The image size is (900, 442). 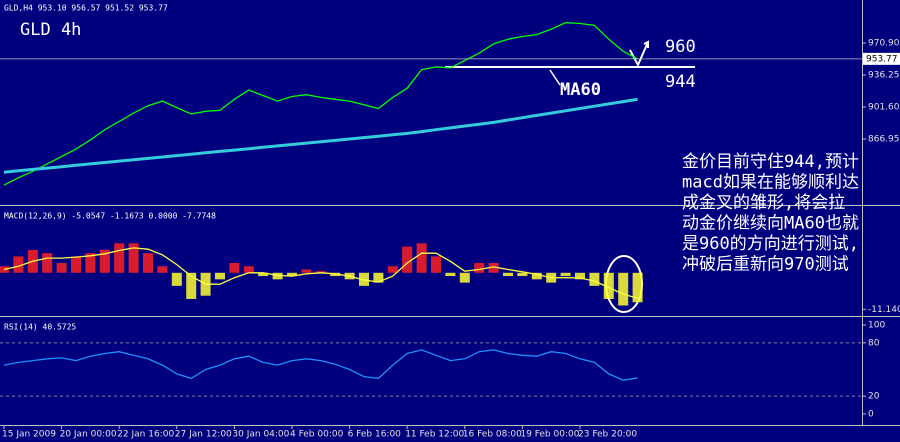 What do you see at coordinates (876, 326) in the screenshot?
I see `y-tick-label: 100` at bounding box center [876, 326].